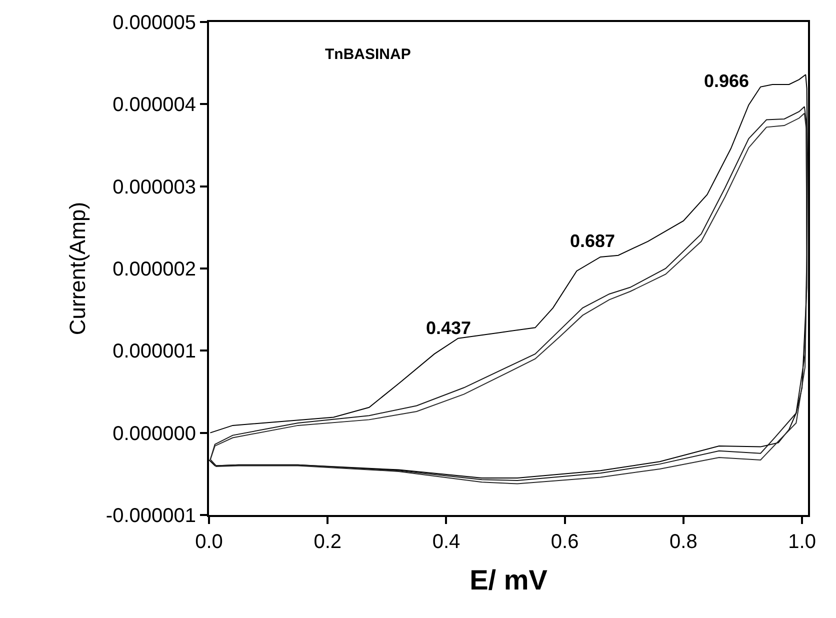 The image size is (836, 618). What do you see at coordinates (564, 542) in the screenshot?
I see `x-tick-label: 0.6` at bounding box center [564, 542].